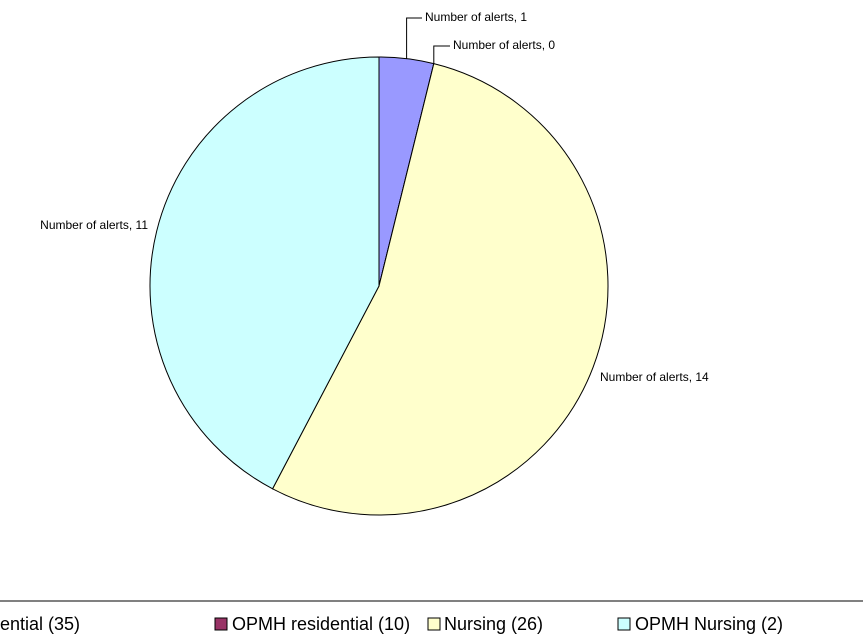  Describe the element at coordinates (709, 624) in the screenshot. I see `legend-label: OPMH Nursing (2)` at that location.